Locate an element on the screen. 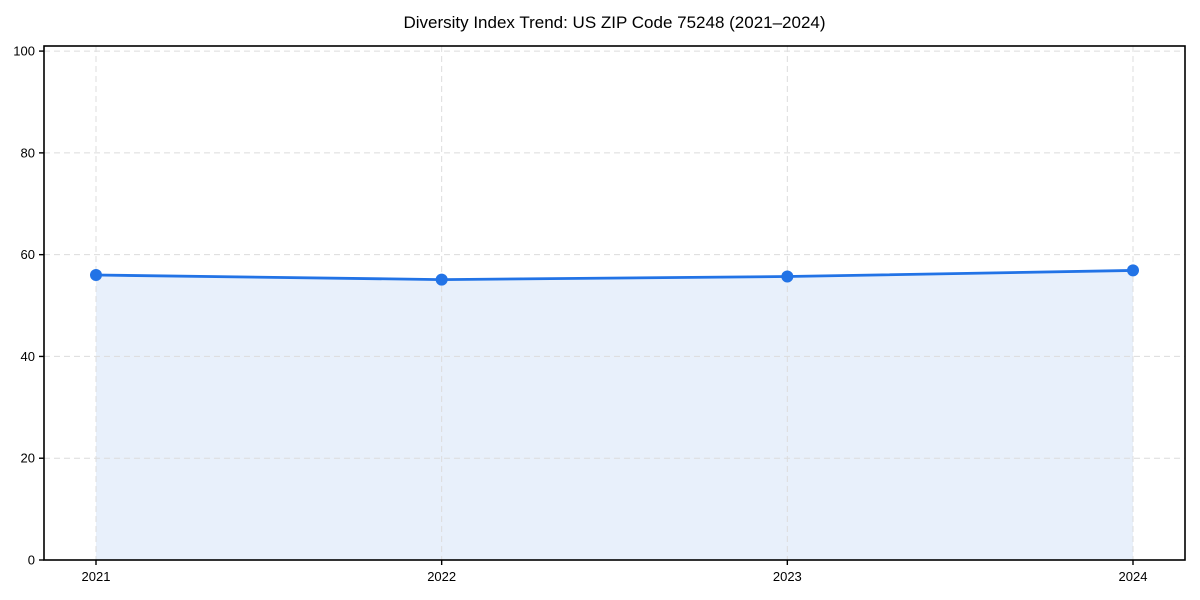 This screenshot has width=1200, height=600. y-tick-label: 0 is located at coordinates (31, 560).